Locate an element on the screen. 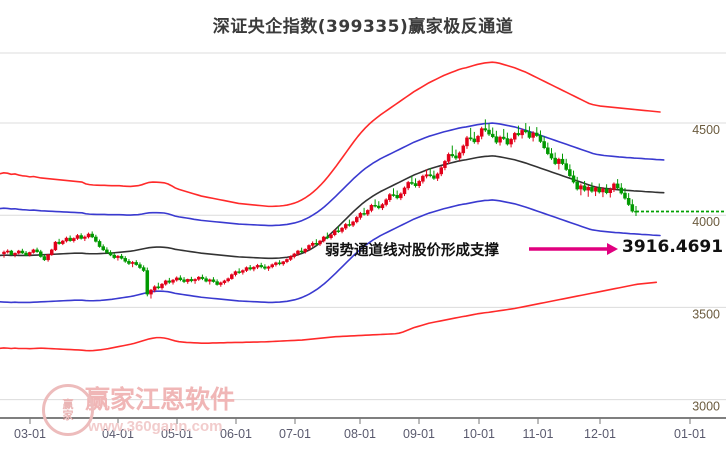 This screenshot has height=450, width=726. x-axis-tick-label: 12-01 is located at coordinates (600, 434).